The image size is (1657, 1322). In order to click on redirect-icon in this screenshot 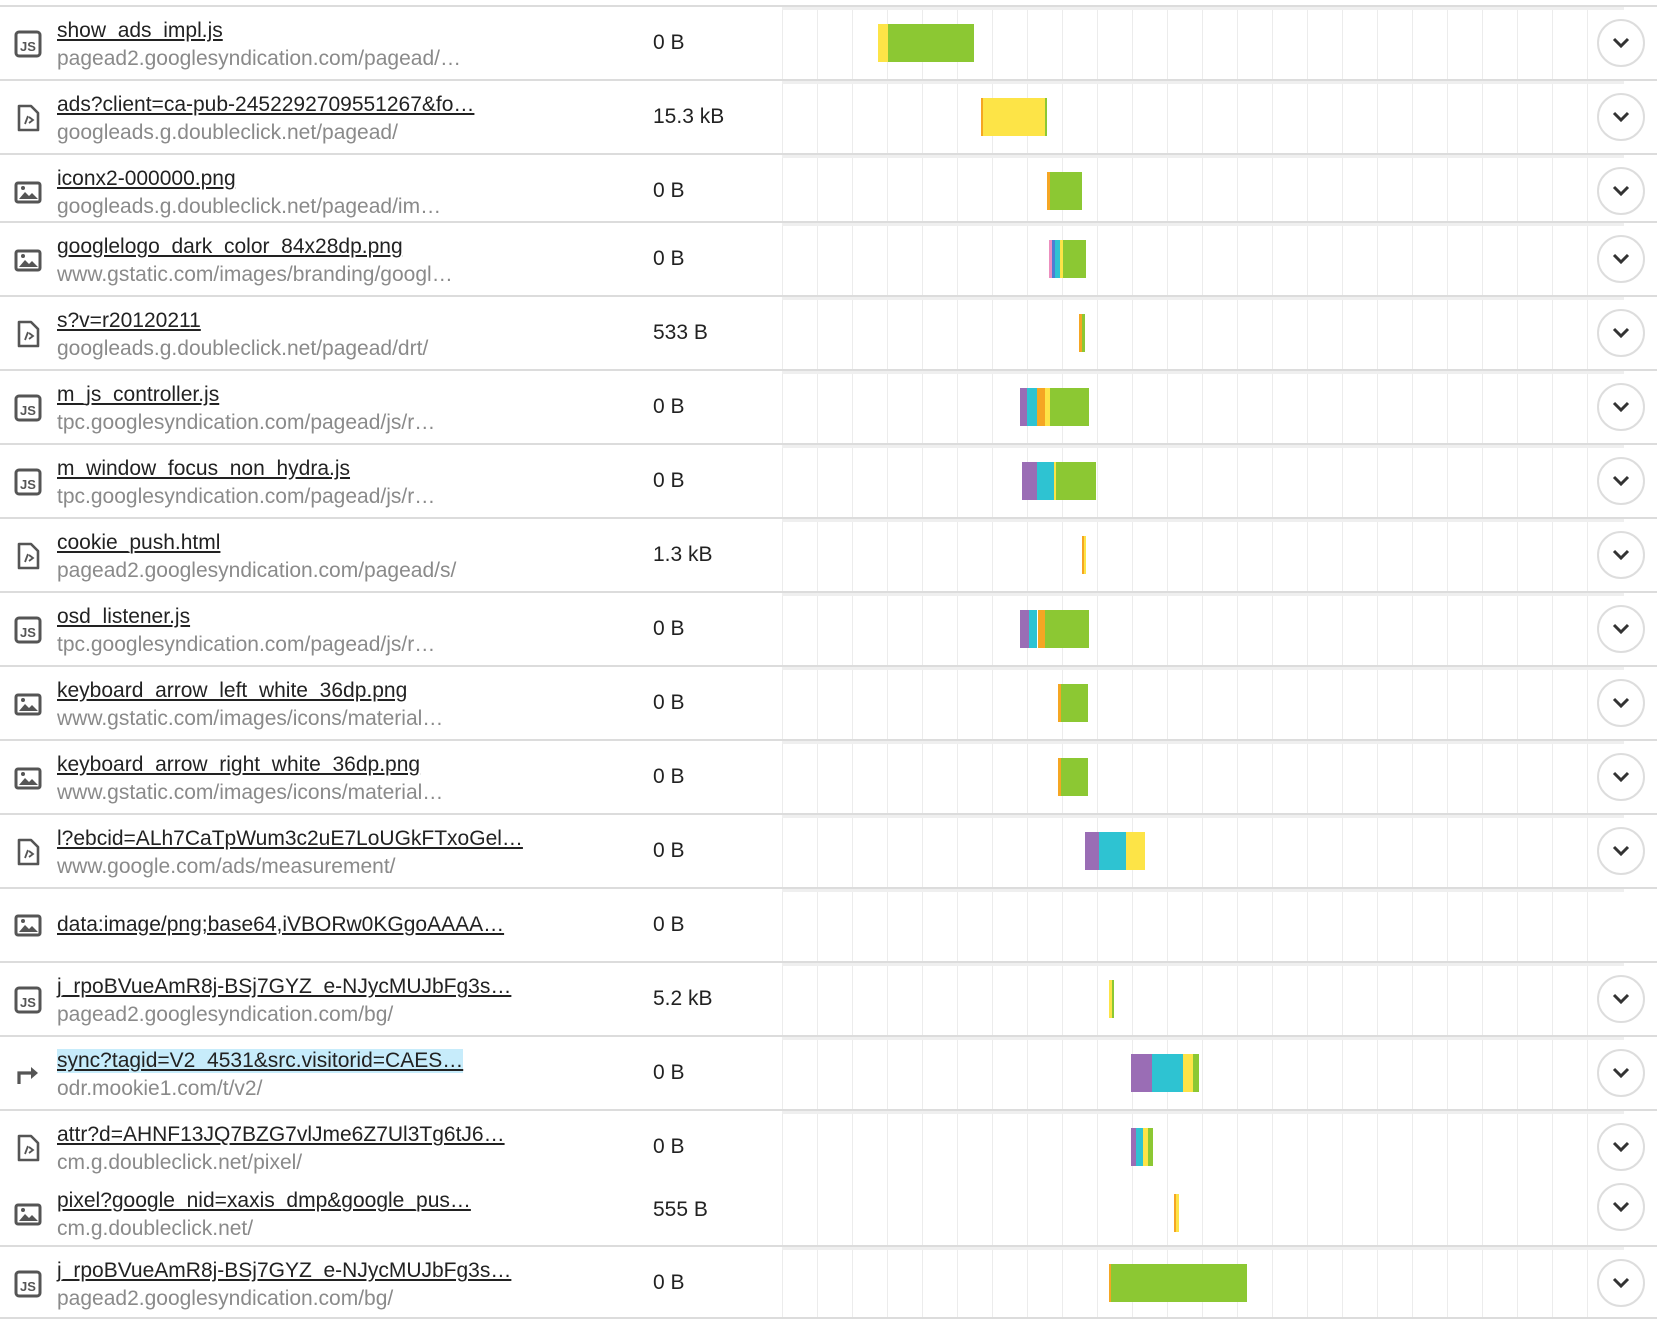, I will do `click(28, 1074)`.